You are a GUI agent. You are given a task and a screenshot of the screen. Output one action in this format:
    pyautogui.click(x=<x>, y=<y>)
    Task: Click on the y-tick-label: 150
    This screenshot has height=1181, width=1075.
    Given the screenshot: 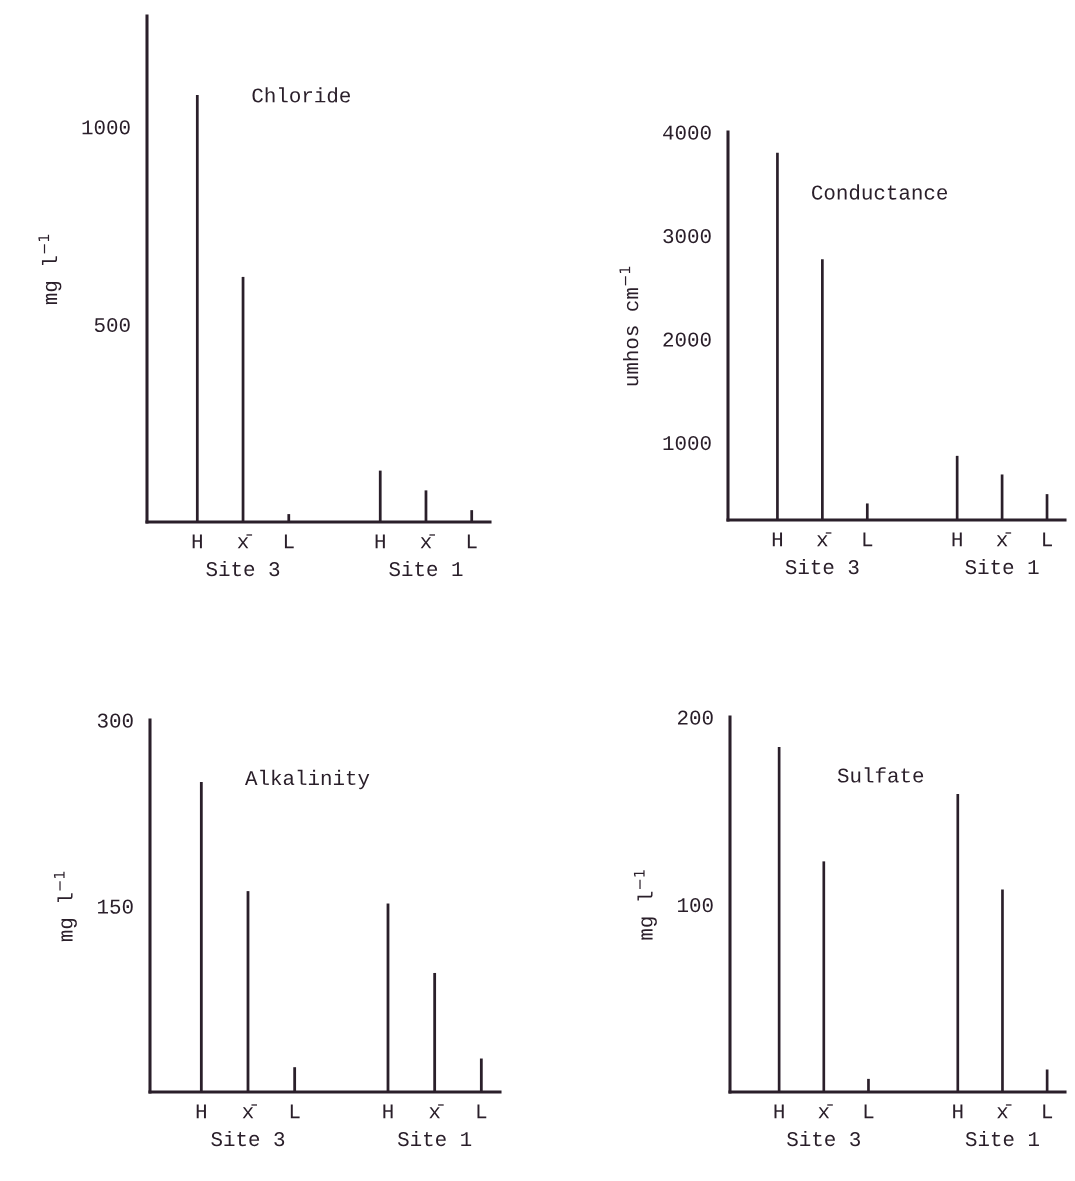 What is the action you would take?
    pyautogui.click(x=115, y=906)
    